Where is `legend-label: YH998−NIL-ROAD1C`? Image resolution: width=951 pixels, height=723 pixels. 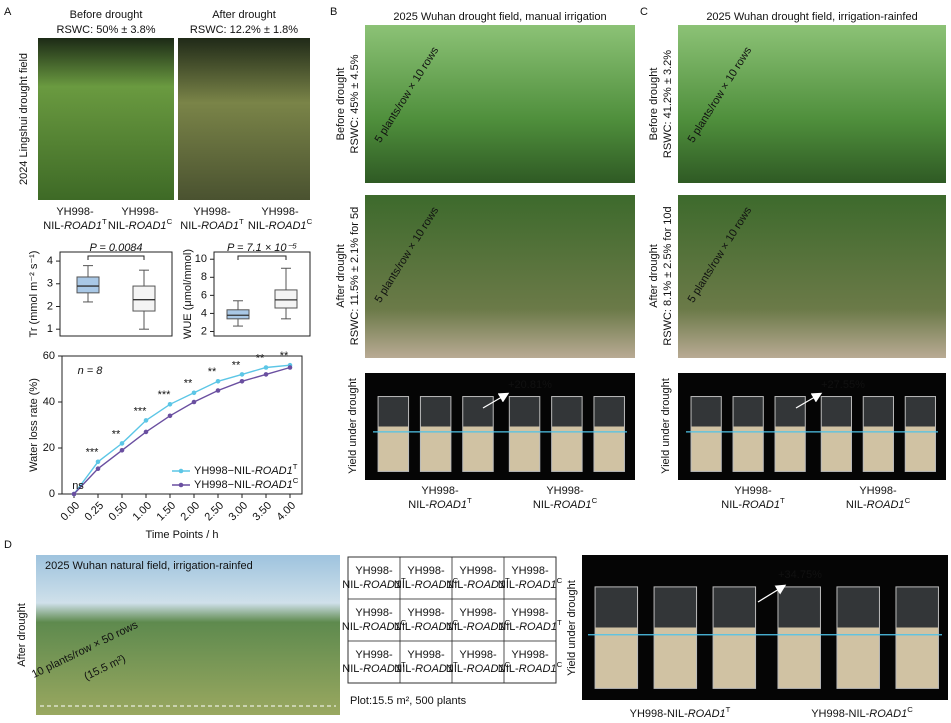
legend-label: YH998−NIL-ROAD1C is located at coordinates (246, 483).